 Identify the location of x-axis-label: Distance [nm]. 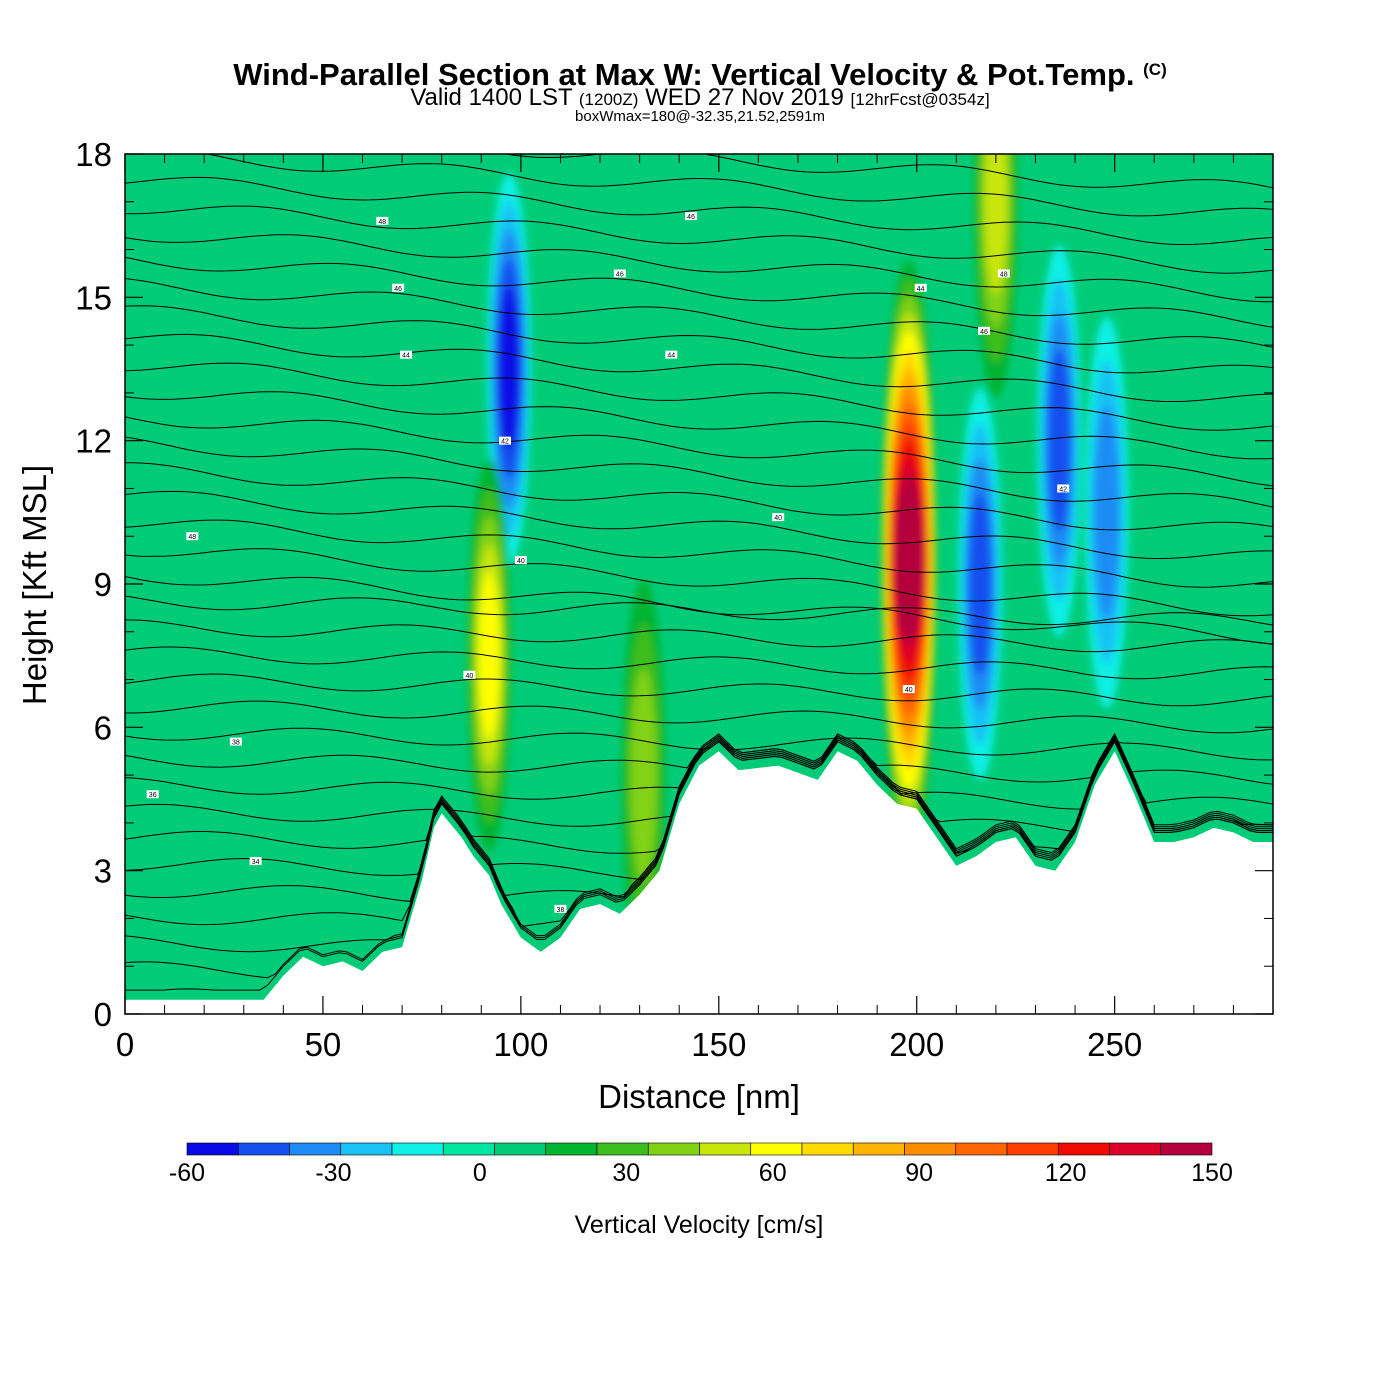
(699, 1096).